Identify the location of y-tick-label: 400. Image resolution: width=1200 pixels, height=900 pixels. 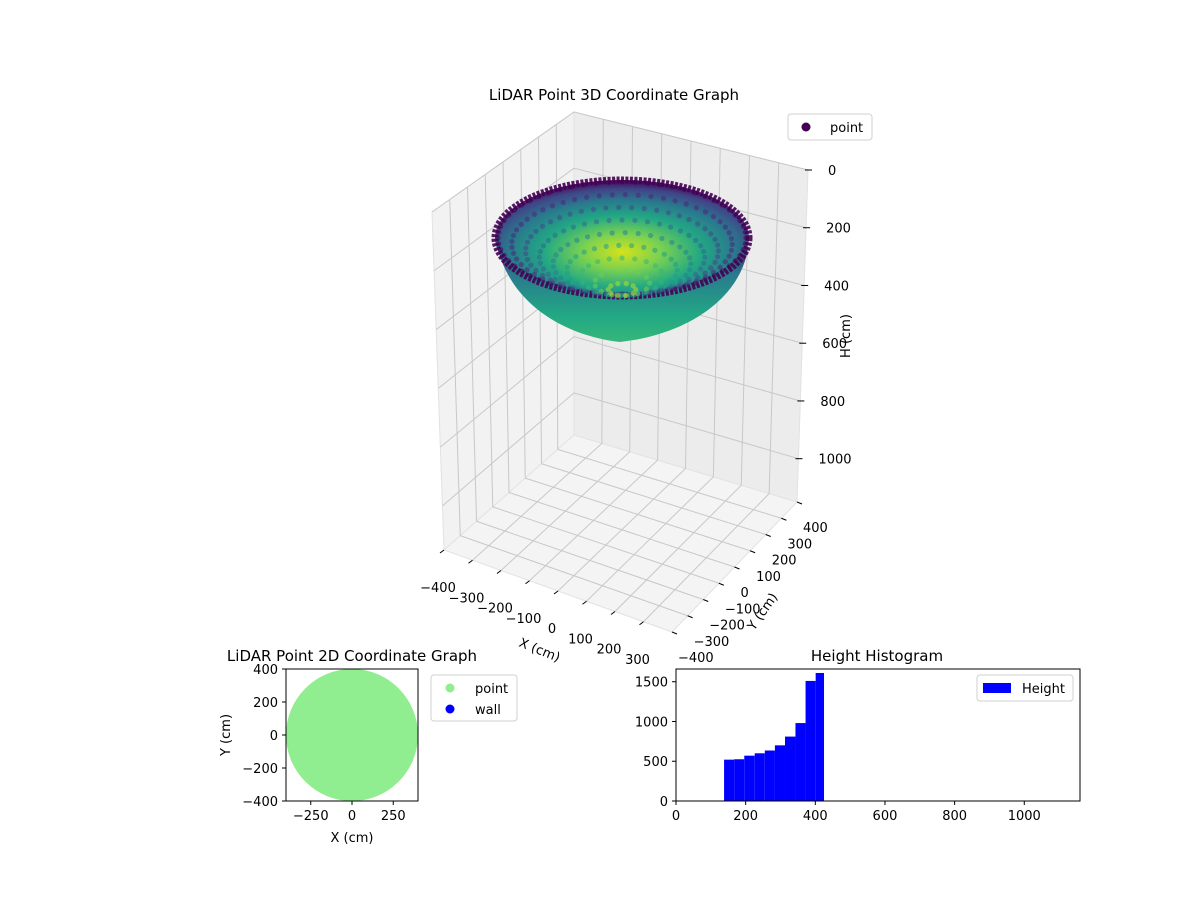
(815, 528).